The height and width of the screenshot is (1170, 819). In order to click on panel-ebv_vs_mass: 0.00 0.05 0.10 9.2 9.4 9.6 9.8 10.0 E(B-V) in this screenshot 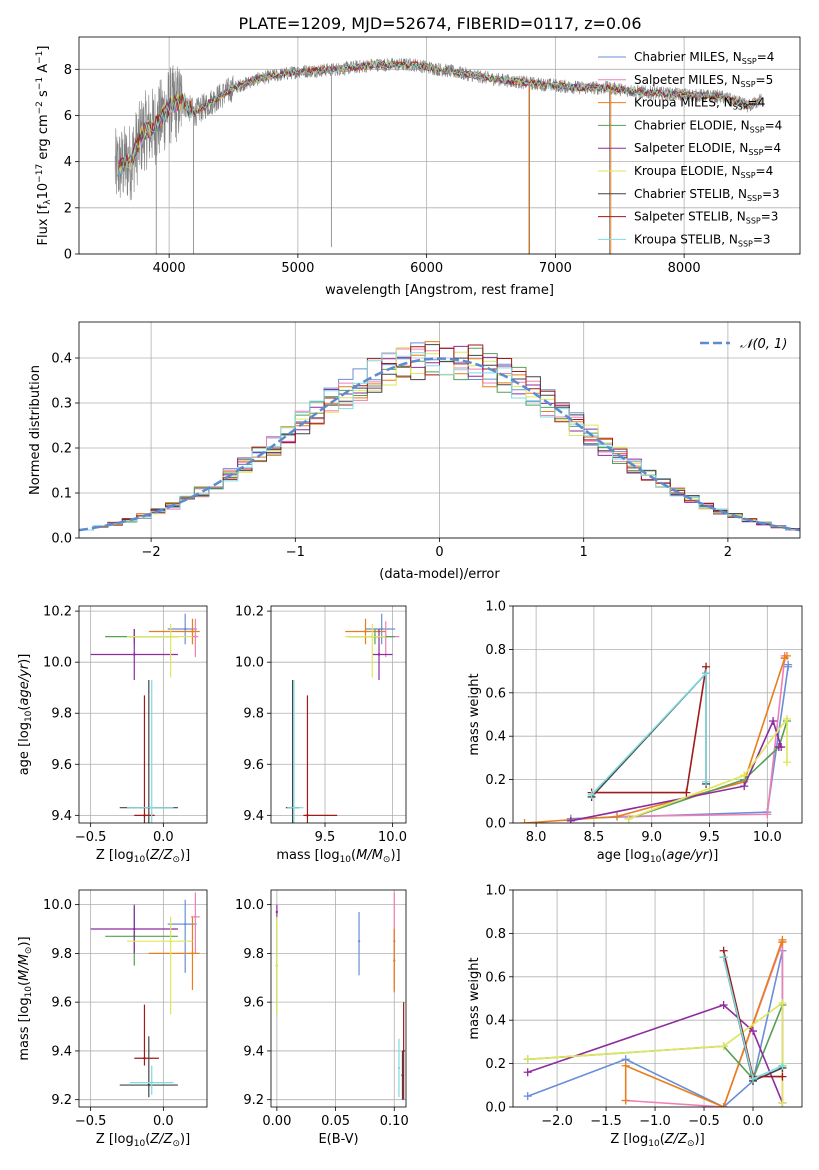, I will do `click(322, 1018)`.